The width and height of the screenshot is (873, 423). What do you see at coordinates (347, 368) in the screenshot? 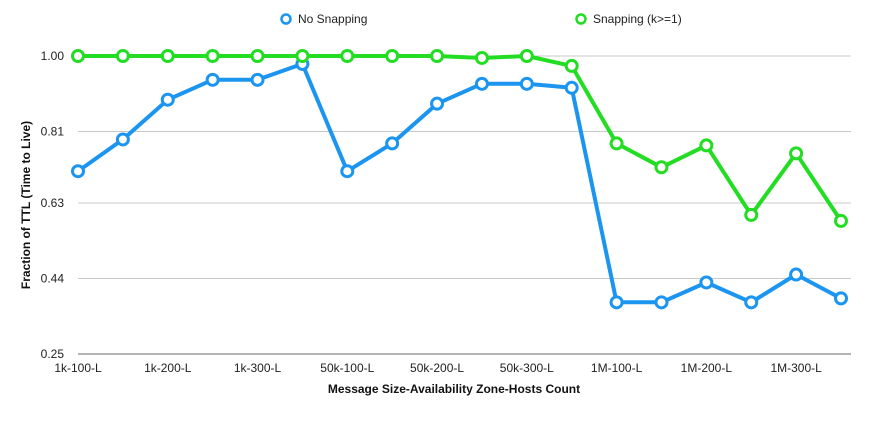
I see `x-tick-label: 50k-100-L` at bounding box center [347, 368].